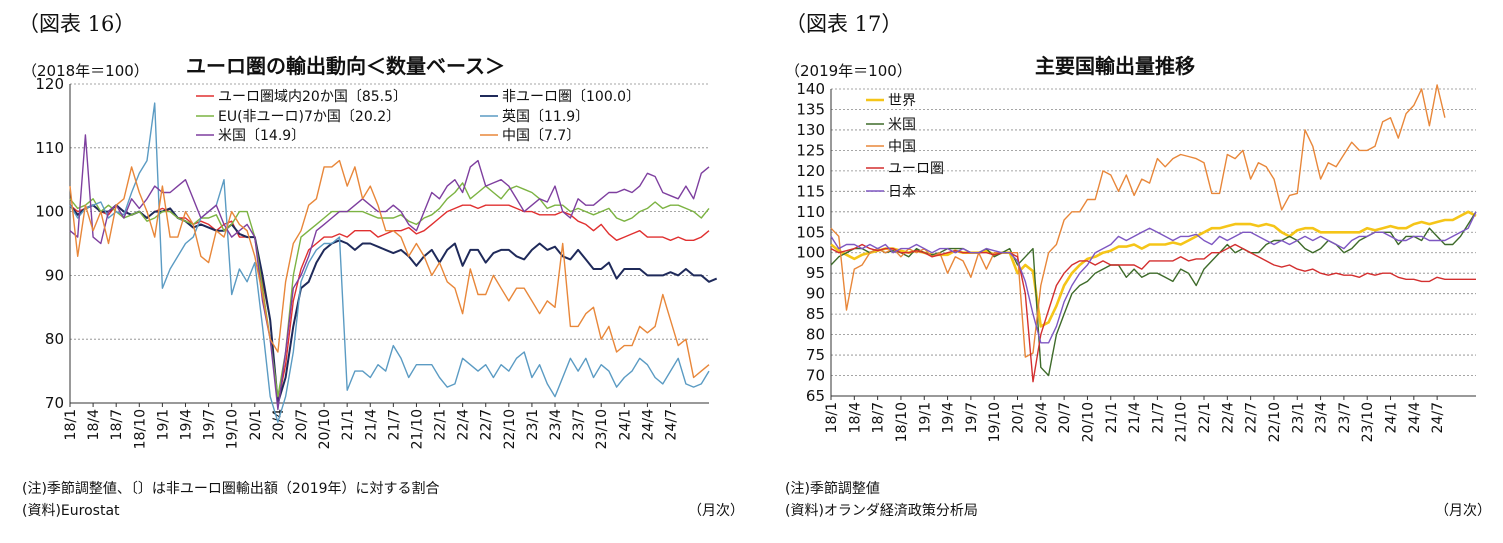  What do you see at coordinates (815, 314) in the screenshot?
I see `y-tick-label: 85` at bounding box center [815, 314].